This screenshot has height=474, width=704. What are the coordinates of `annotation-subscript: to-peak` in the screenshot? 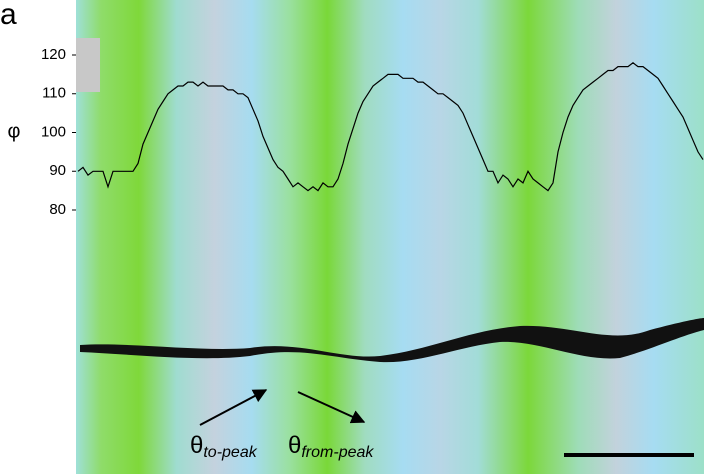 It's located at (230, 452).